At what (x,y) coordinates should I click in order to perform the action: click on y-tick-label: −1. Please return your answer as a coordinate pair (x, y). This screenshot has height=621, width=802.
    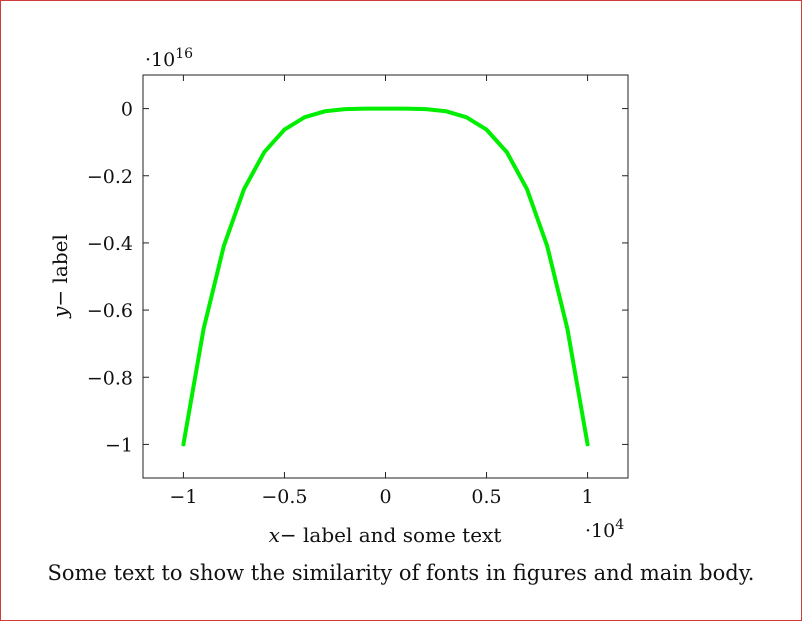
    Looking at the image, I should click on (119, 445).